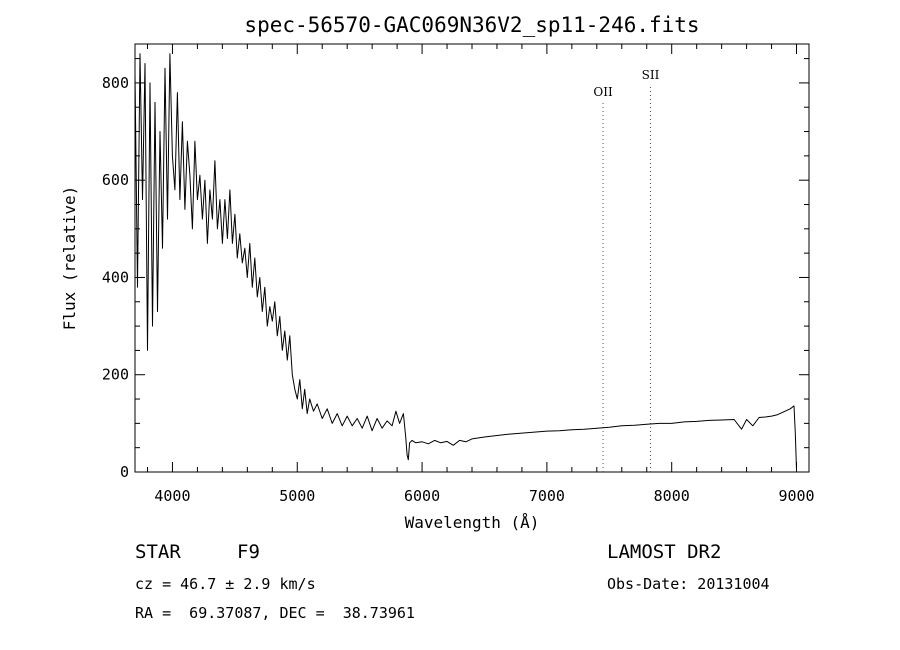 The width and height of the screenshot is (900, 650). Describe the element at coordinates (626, 270) in the screenshot. I see `emission-line-markers: OII SII` at that location.